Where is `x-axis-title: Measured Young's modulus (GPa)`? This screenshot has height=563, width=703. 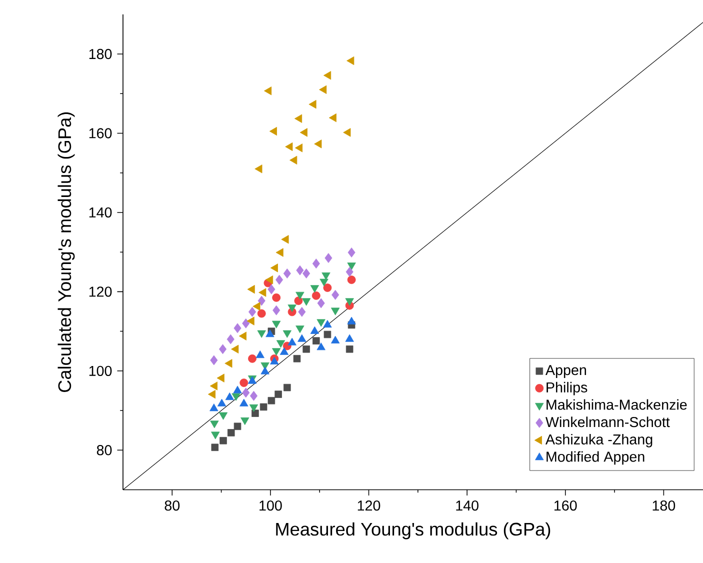
x-axis-title: Measured Young's modulus (GPa) is located at coordinates (413, 531).